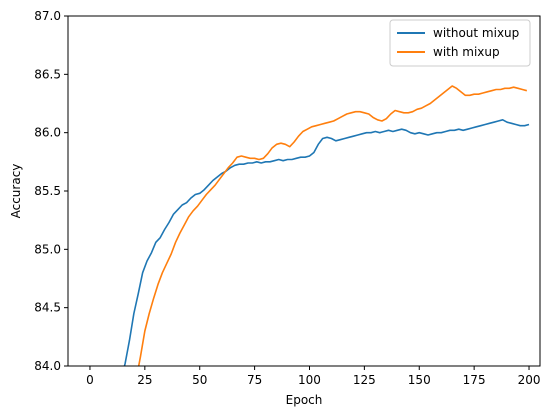 Image resolution: width=550 pixels, height=415 pixels. What do you see at coordinates (90, 380) in the screenshot?
I see `x-tick-label: 0` at bounding box center [90, 380].